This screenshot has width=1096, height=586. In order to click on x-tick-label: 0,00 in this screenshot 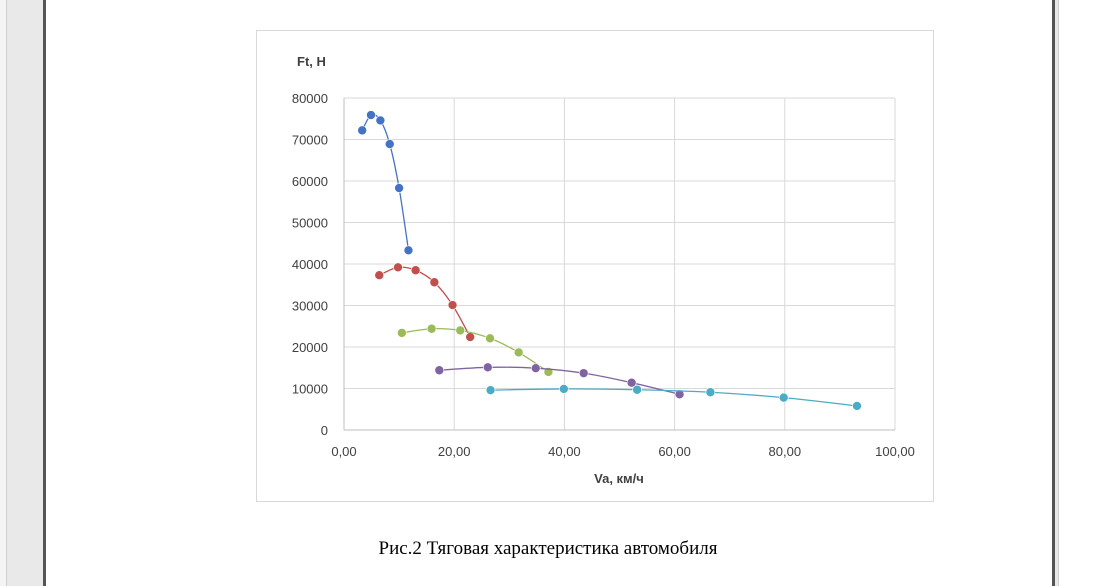, I will do `click(343, 451)`.